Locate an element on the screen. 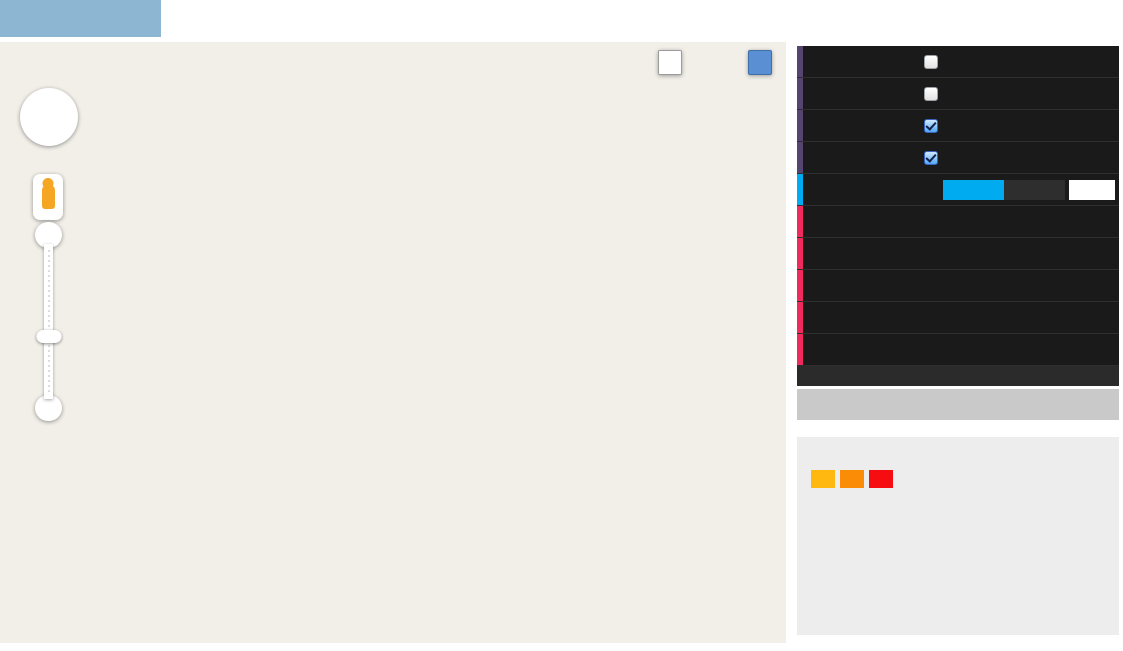 The image size is (1123, 651). show-lines-checkbox is located at coordinates (931, 93).